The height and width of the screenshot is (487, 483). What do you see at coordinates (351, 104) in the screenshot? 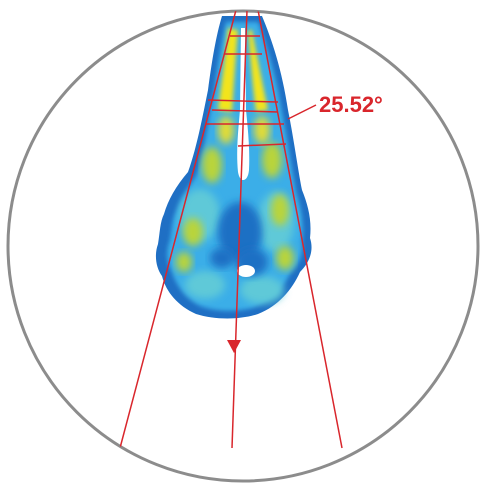
I see `angle-label: 25.52°` at bounding box center [351, 104].